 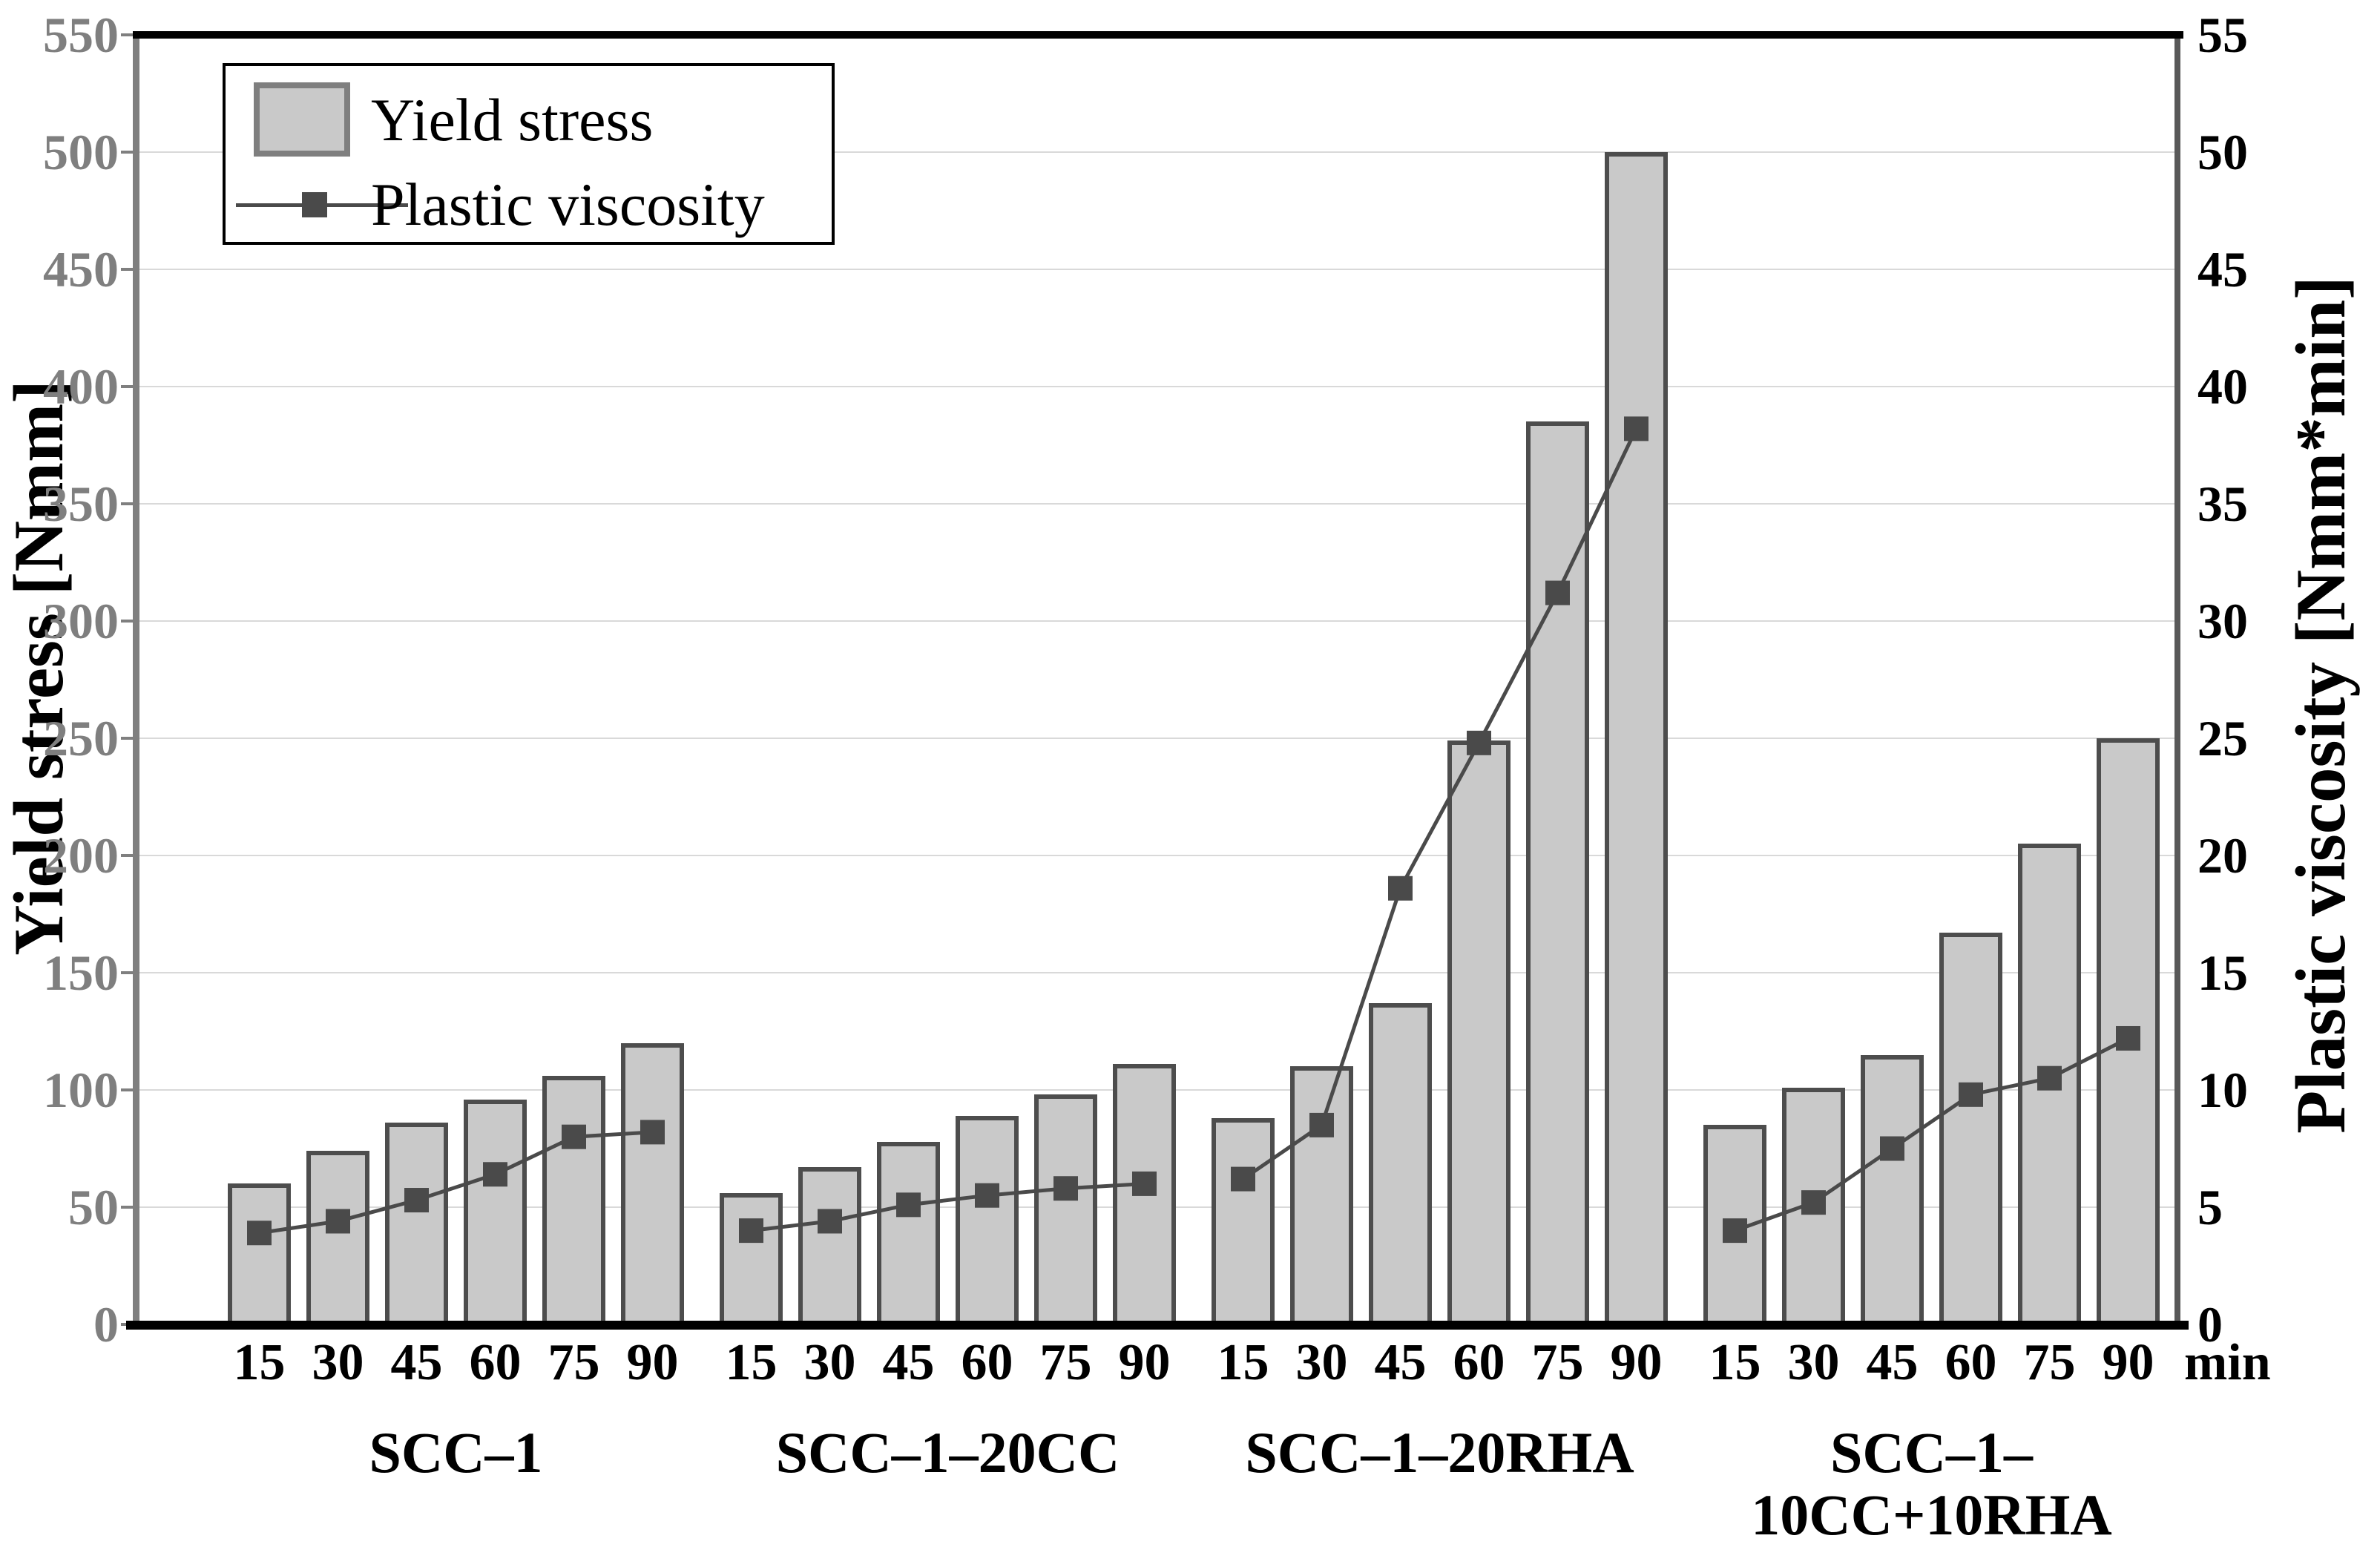 I want to click on left-axis-tick-label: 250, so click(x=81, y=738).